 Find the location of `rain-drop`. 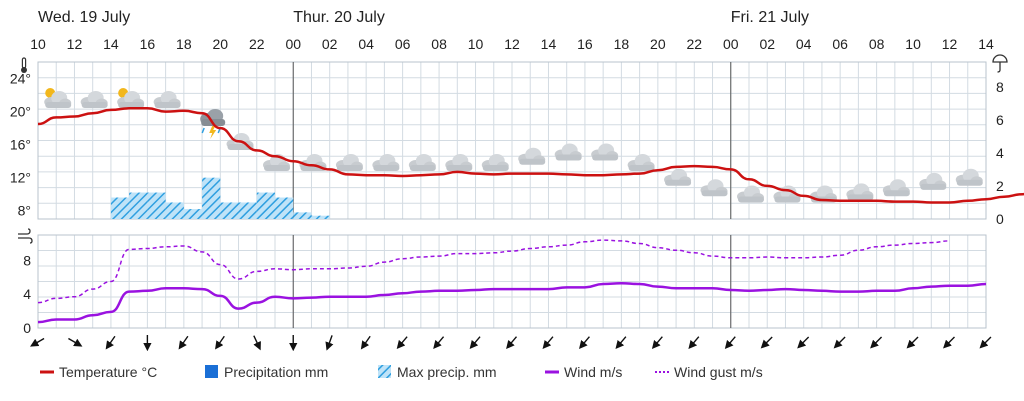

rain-drop is located at coordinates (203, 130).